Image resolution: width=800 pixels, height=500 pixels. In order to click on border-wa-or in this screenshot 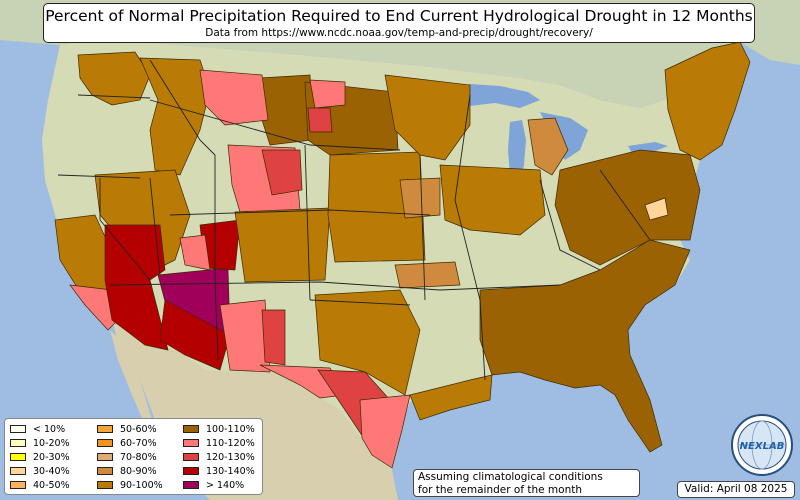, I will do `click(114, 96)`.